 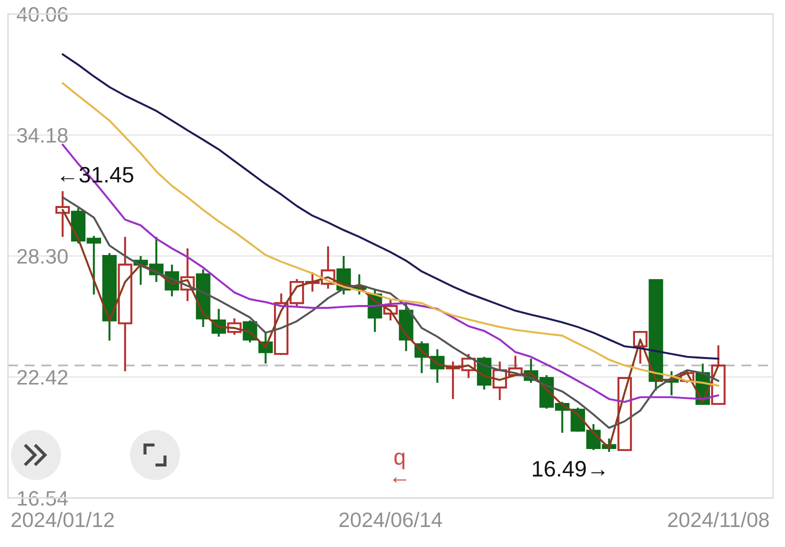 I want to click on y-tick-label: 28.30, so click(x=42, y=256).